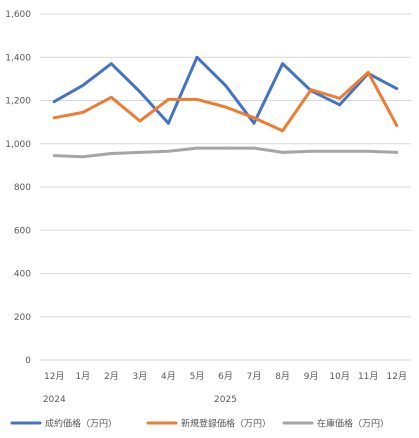 The image size is (419, 438). I want to click on x-tick-label: 9月, so click(311, 376).